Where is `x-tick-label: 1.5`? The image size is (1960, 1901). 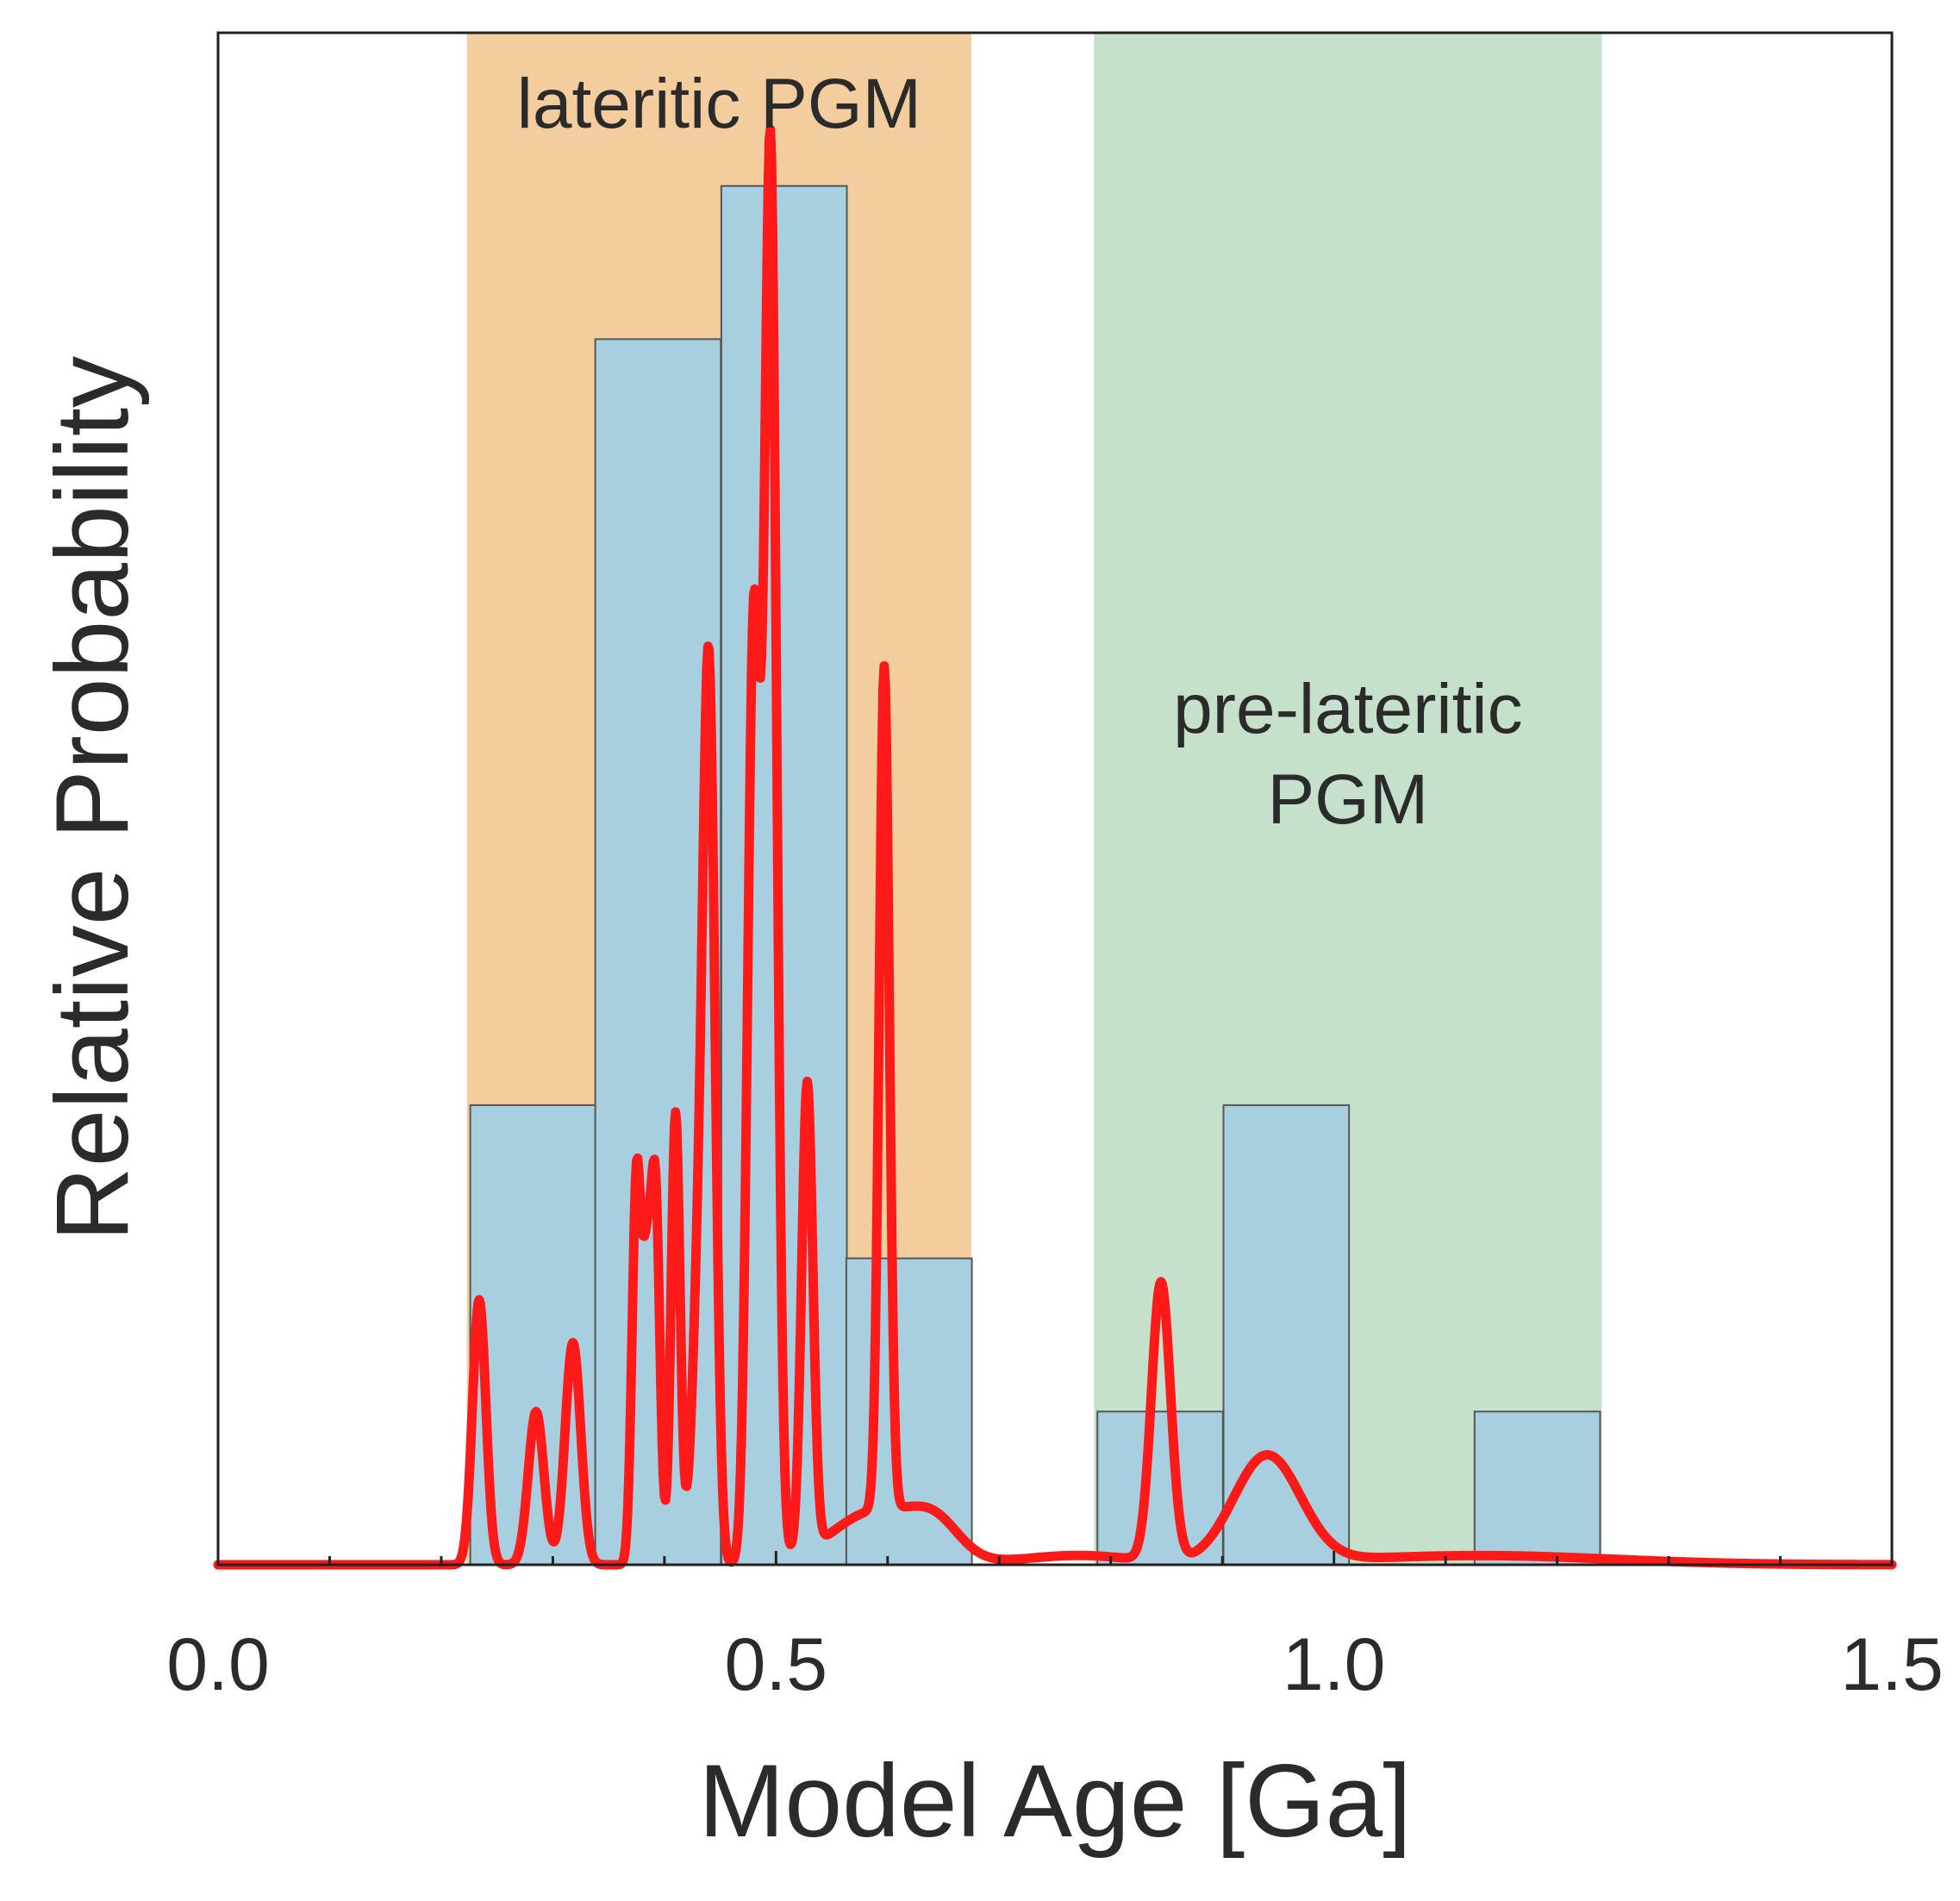 x-tick-label: 1.5 is located at coordinates (1892, 1664).